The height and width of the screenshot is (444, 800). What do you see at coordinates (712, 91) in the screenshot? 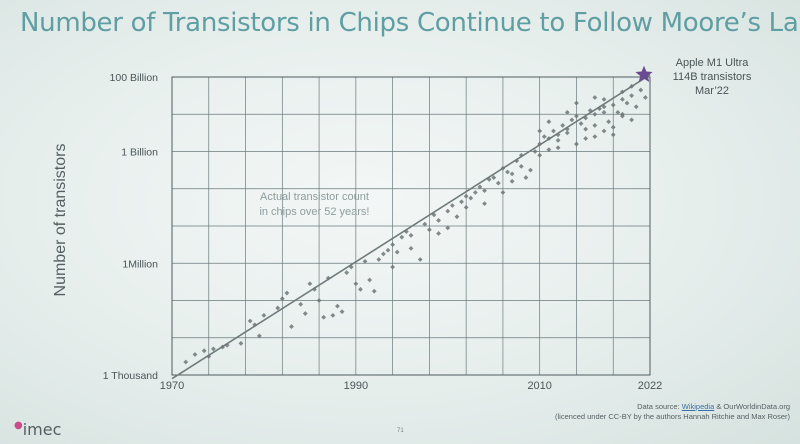
I see `highlight-label-line-3: Mar’22` at bounding box center [712, 91].